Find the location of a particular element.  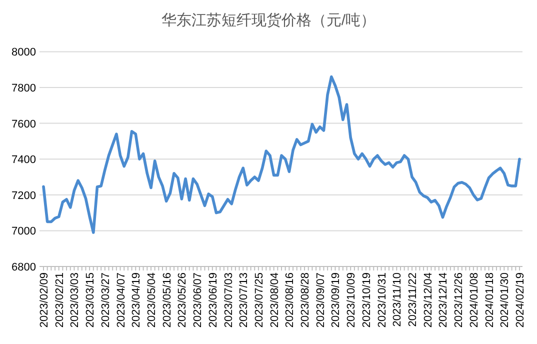

x-tick-label: 2023/03/27 is located at coordinates (106, 300).